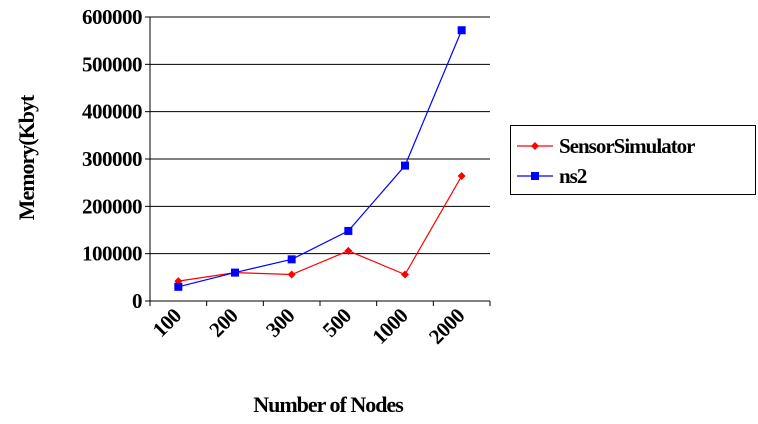 Image resolution: width=758 pixels, height=424 pixels. What do you see at coordinates (446, 326) in the screenshot?
I see `x-tick-label: 2000` at bounding box center [446, 326].